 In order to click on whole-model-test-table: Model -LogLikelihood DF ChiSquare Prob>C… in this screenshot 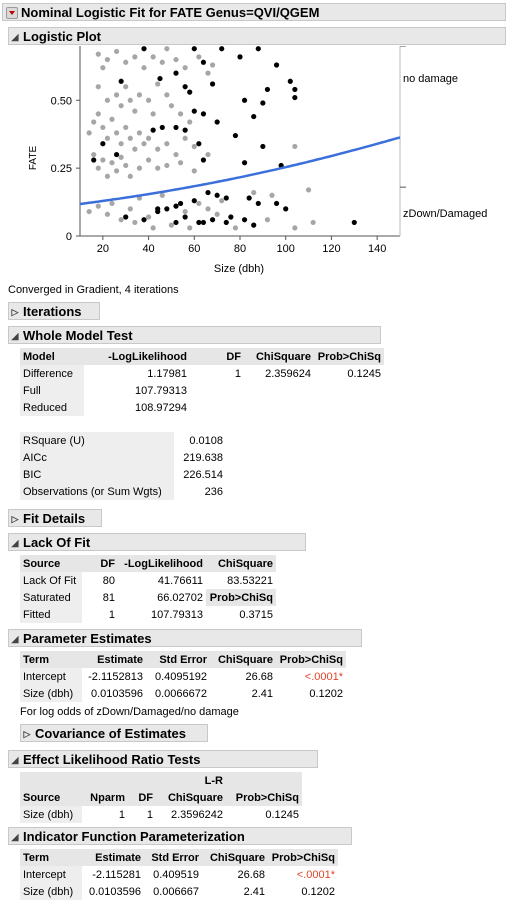, I will do `click(202, 382)`.